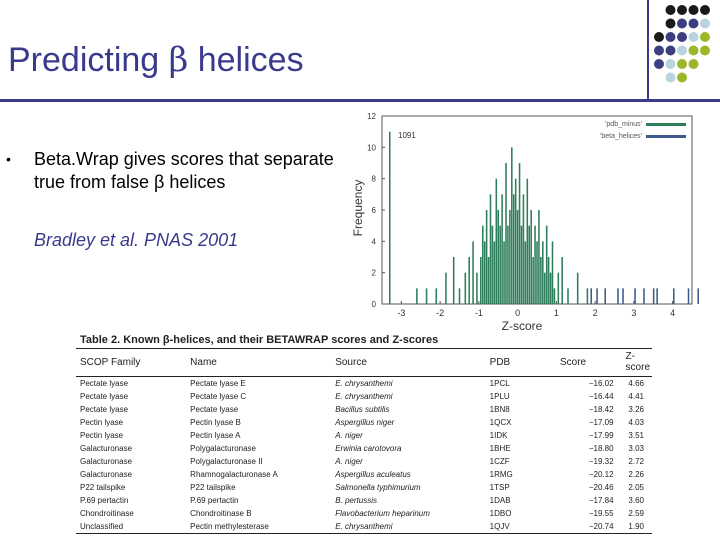 Image resolution: width=720 pixels, height=540 pixels. Describe the element at coordinates (215, 435) in the screenshot. I see `cell-name: Pectin lyase A` at that location.